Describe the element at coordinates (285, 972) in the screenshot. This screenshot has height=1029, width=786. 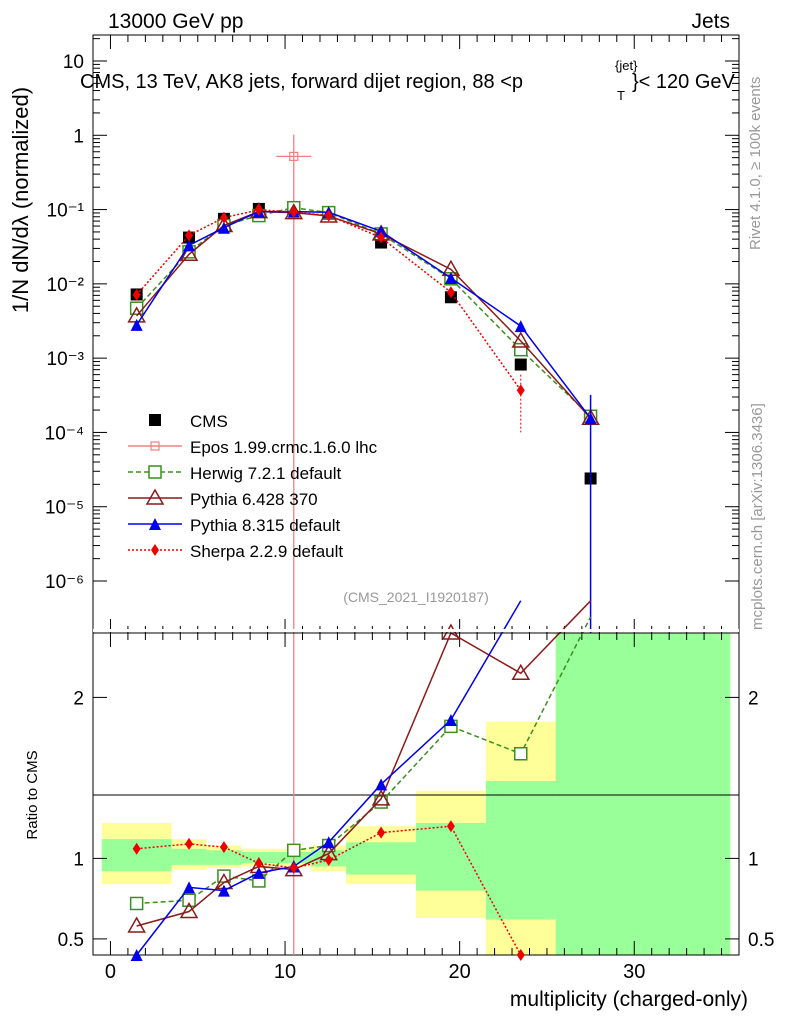
I see `x-tick-label: 10` at that location.